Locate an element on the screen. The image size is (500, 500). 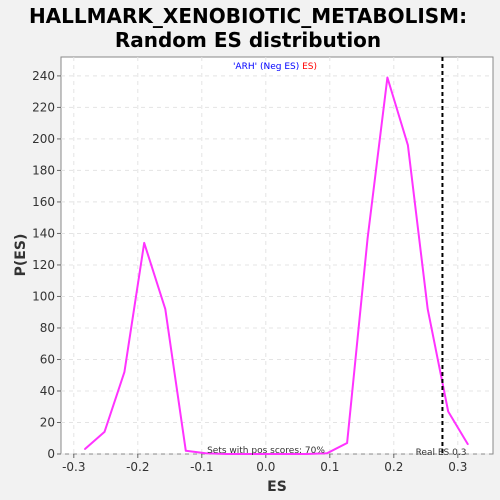
y-tick-label: 180 is located at coordinates (43, 170).